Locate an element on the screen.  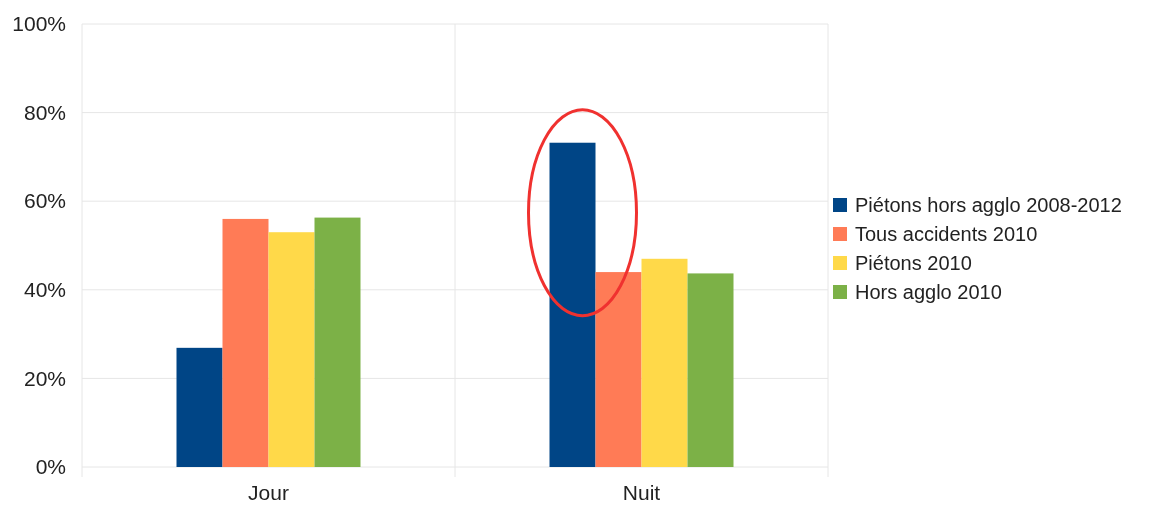
legend-label: Piétons hors agglo 2008-2012 is located at coordinates (988, 205).